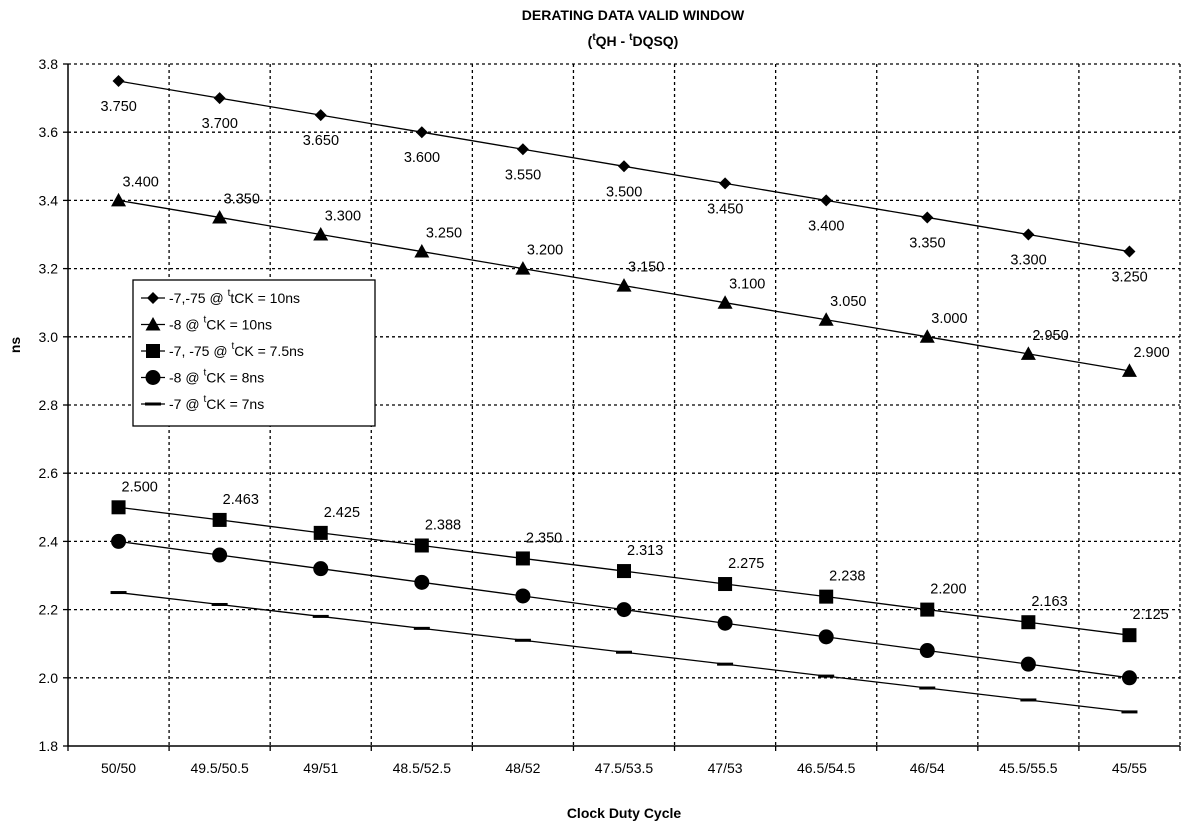 This screenshot has width=1194, height=823. Describe the element at coordinates (927, 768) in the screenshot. I see `x-tick-label: 46/54` at that location.